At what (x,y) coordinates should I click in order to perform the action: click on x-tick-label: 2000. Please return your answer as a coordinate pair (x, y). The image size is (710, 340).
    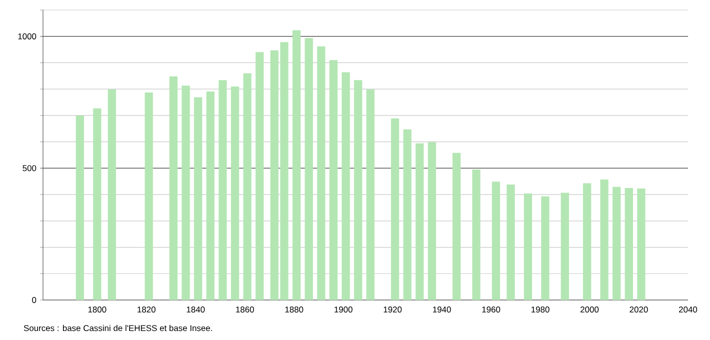
    Looking at the image, I should click on (589, 309).